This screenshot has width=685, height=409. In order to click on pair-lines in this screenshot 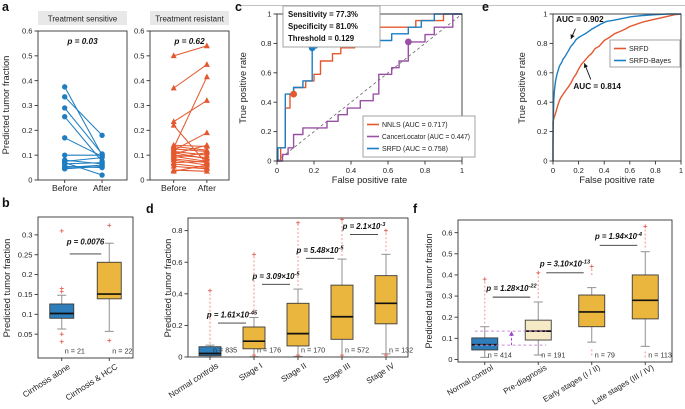, I will do `click(83, 131)`.